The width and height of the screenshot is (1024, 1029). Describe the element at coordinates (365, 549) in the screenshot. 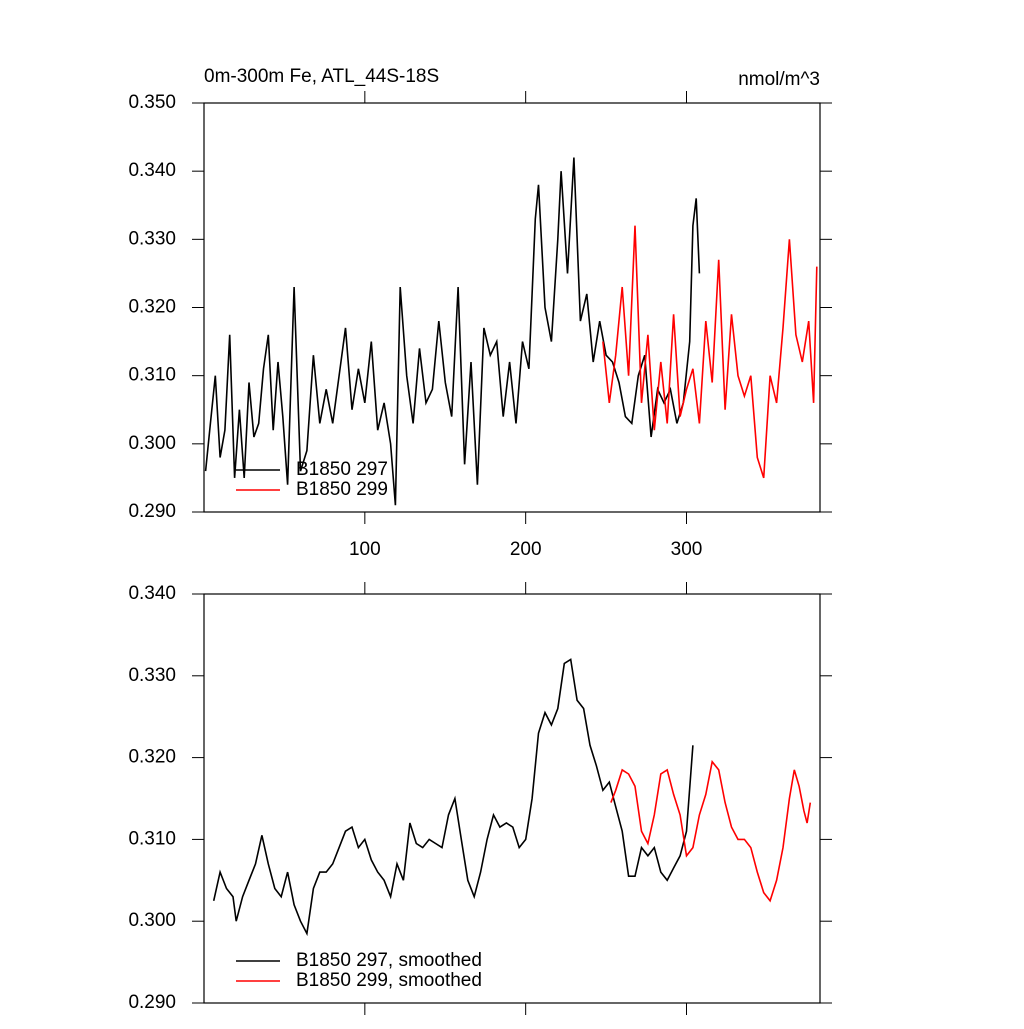

I see `x-tick-label: 100` at that location.